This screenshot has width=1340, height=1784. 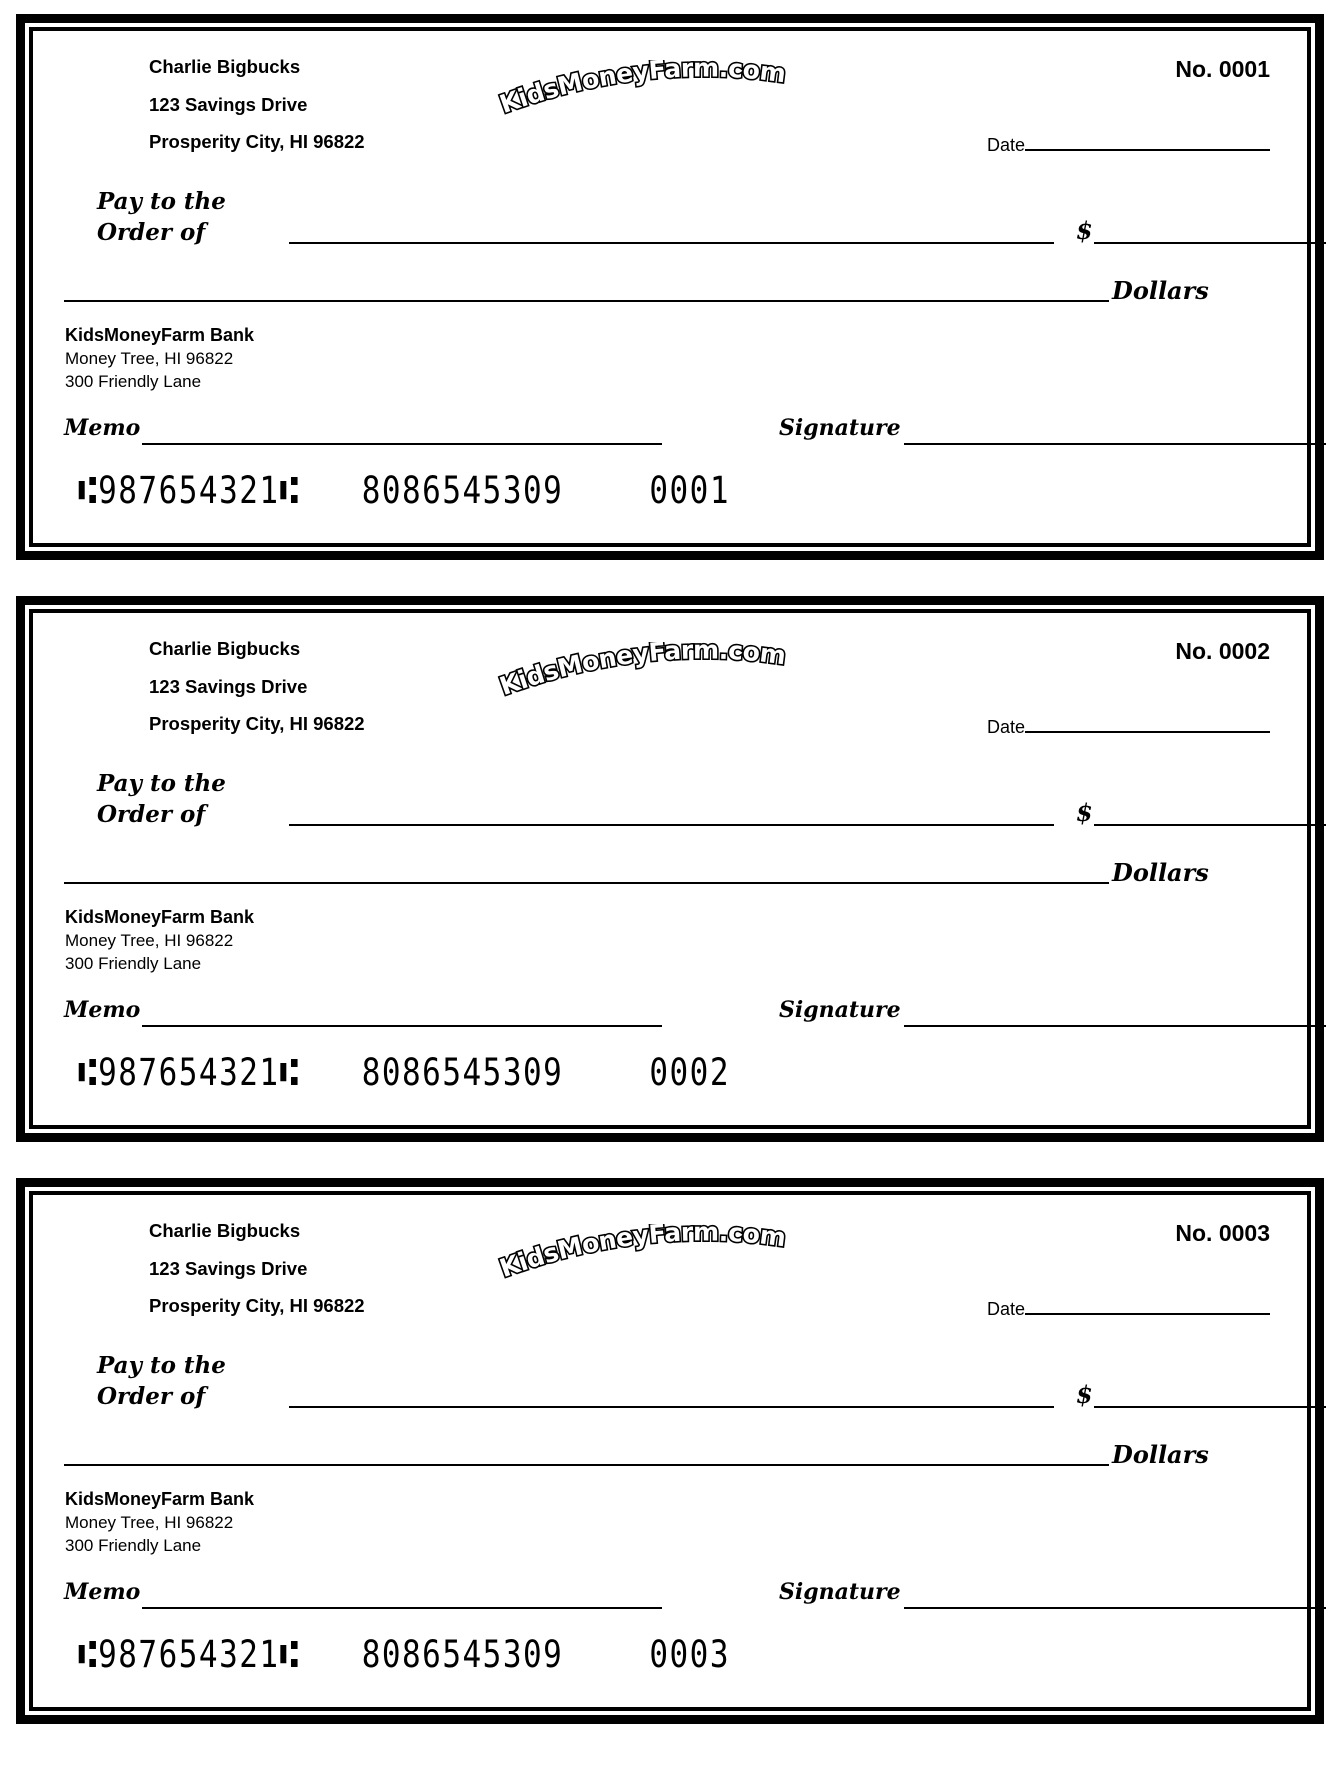 I want to click on check-number: No. 0003, so click(x=1222, y=1233).